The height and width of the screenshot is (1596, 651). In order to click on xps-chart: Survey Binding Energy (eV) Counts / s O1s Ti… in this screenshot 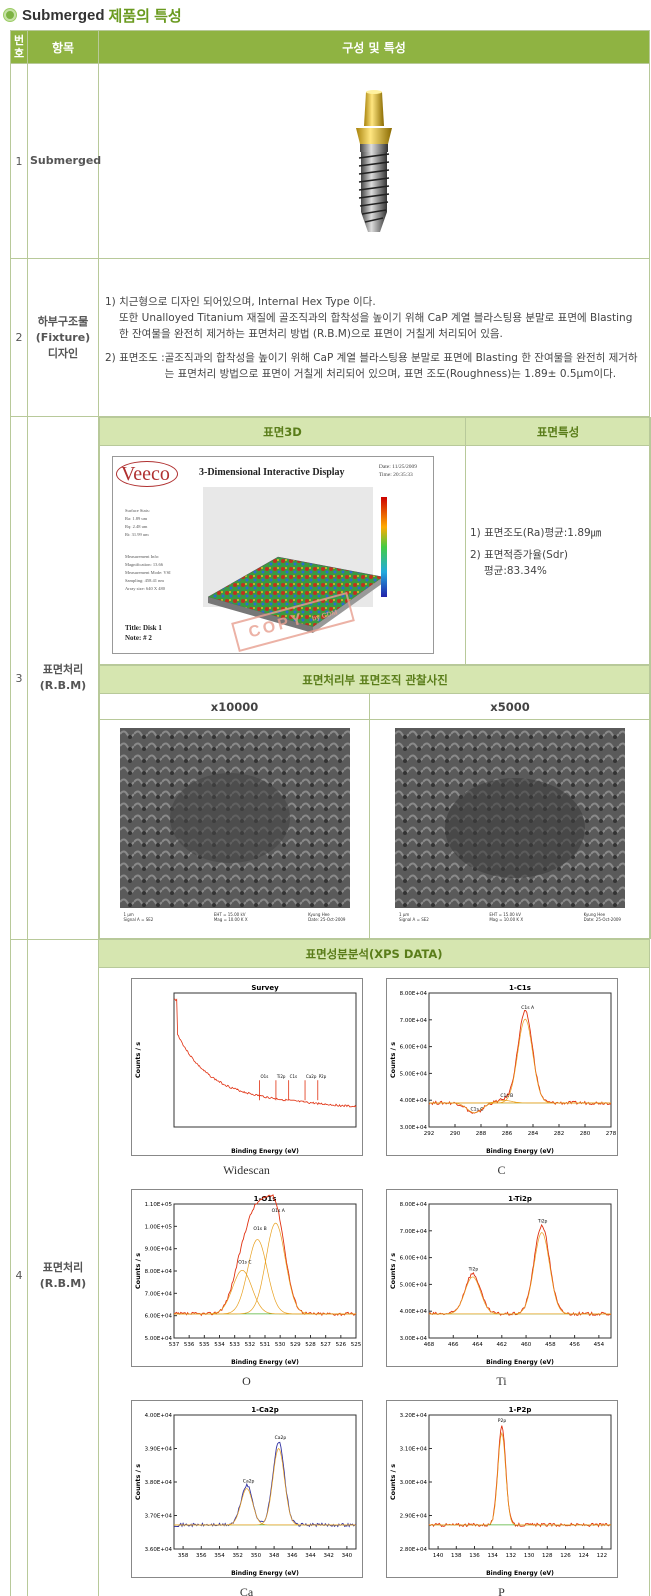, I will do `click(246, 1067)`.